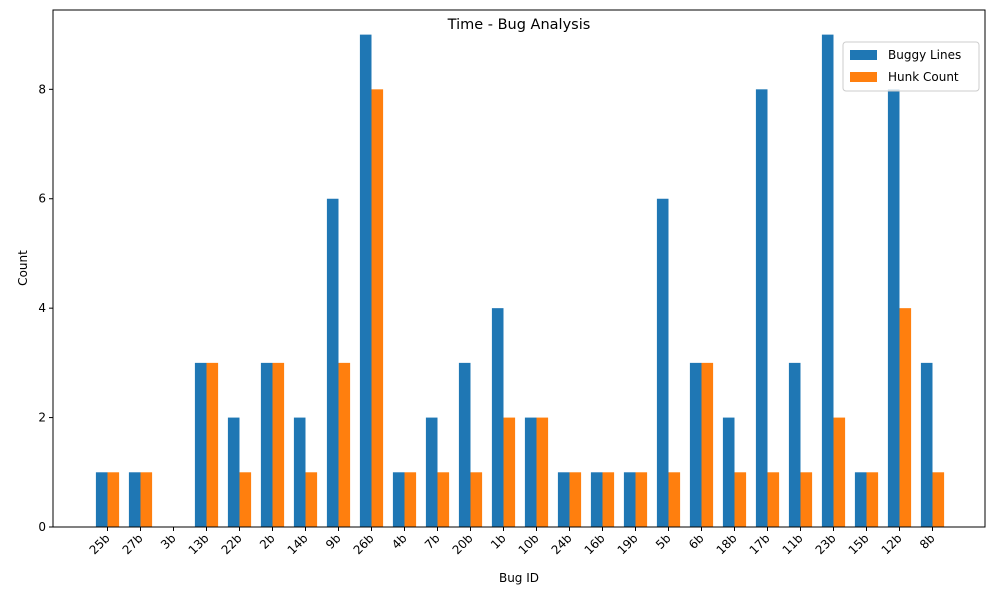 Image resolution: width=1000 pixels, height=600 pixels. Describe the element at coordinates (100, 544) in the screenshot. I see `x-tick-label: 25b` at that location.